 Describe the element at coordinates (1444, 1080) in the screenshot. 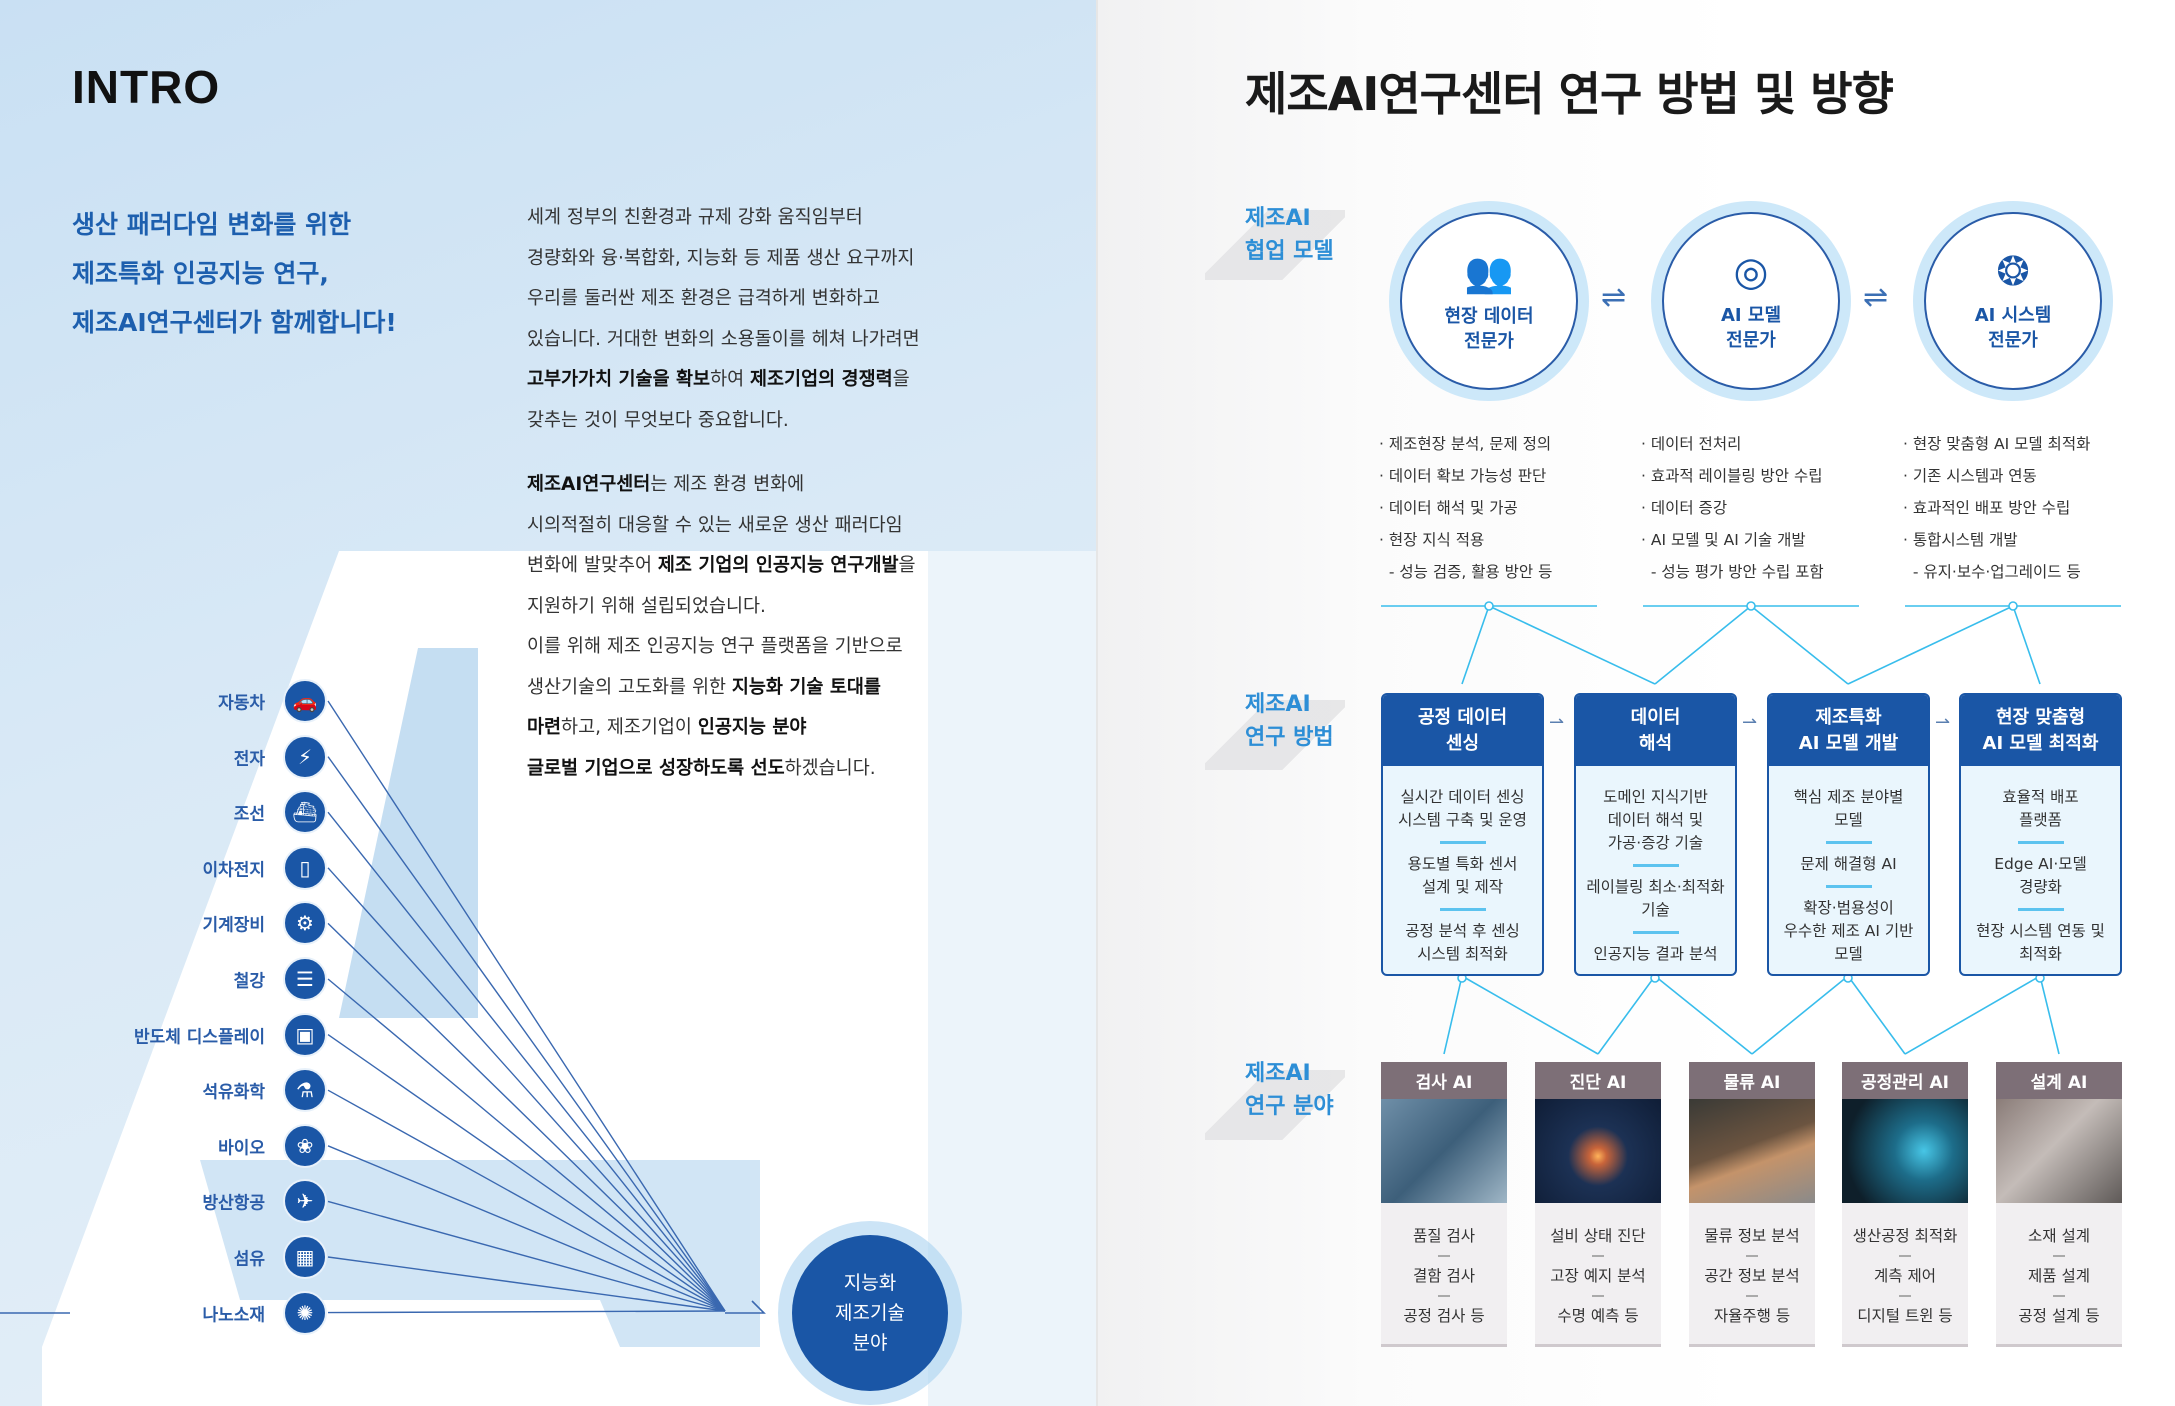

I see `field-title: 검사 AI` at that location.